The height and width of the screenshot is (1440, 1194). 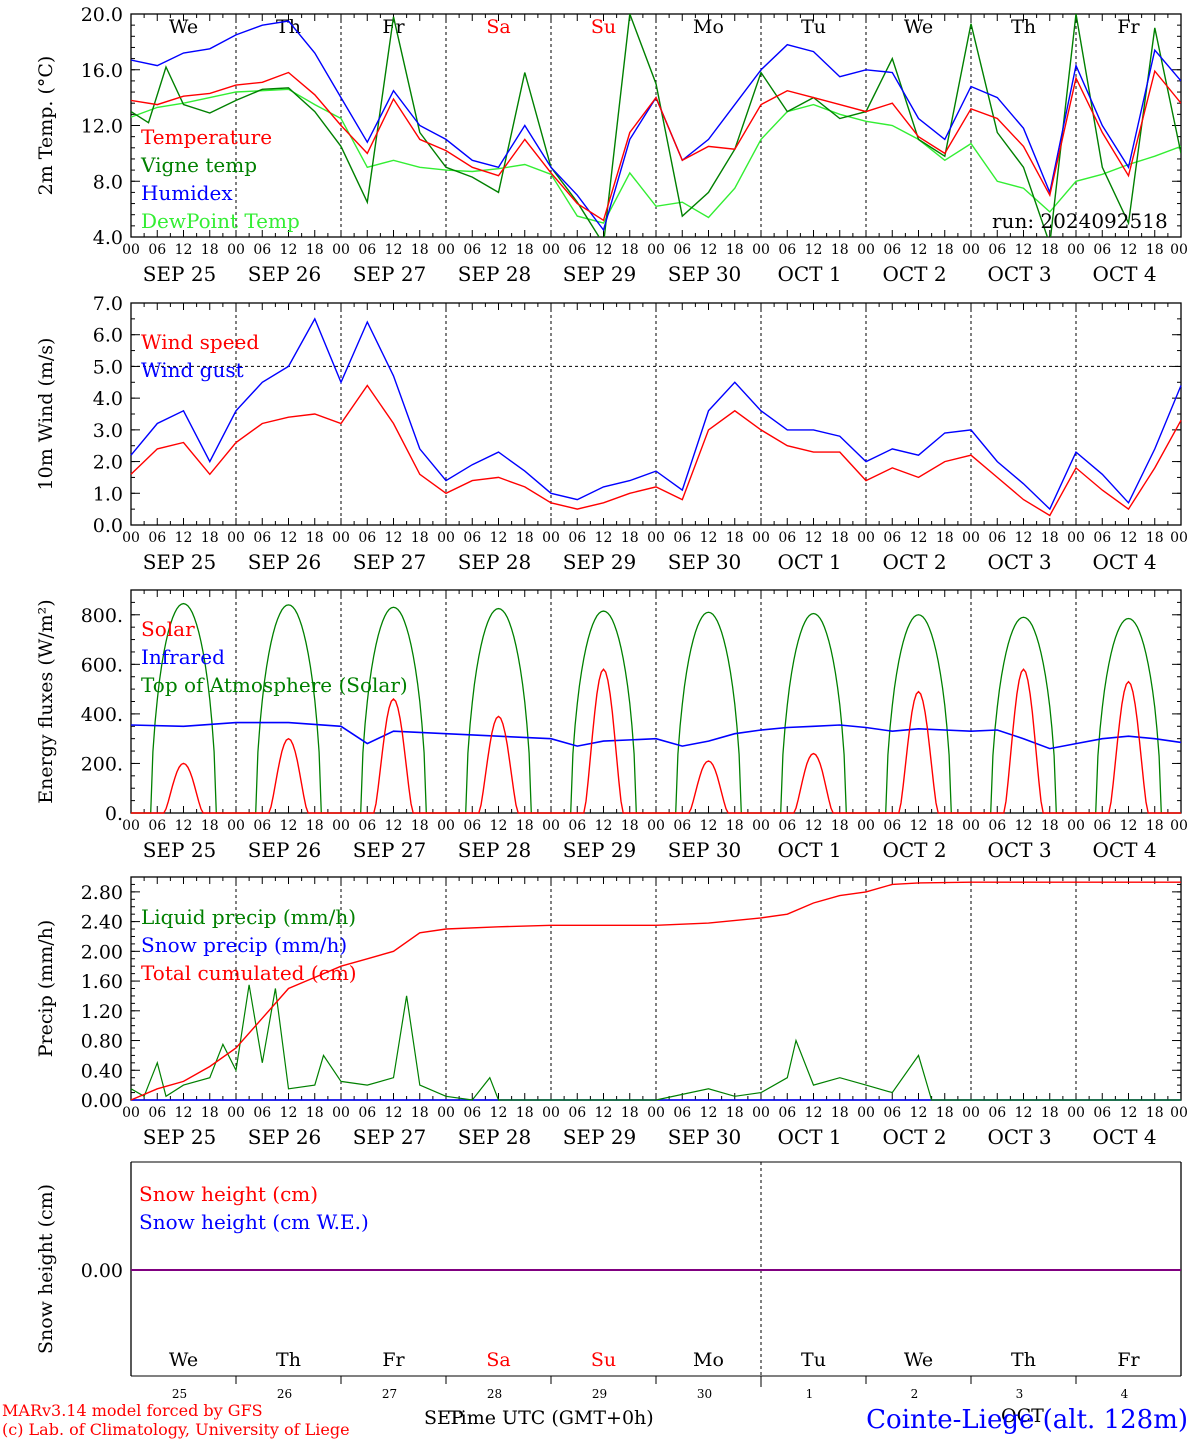 I want to click on date-label: OCT 2, so click(x=914, y=274).